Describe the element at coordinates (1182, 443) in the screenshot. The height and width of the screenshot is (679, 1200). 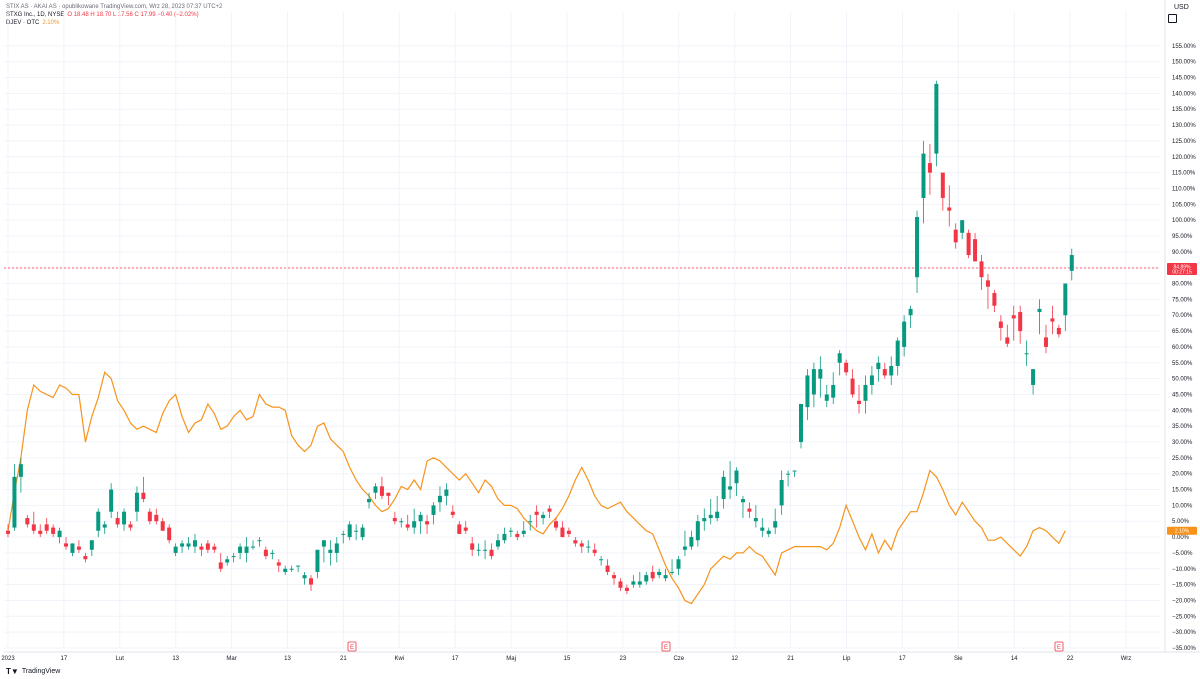
I see `y-tick-label: 30.00%` at that location.